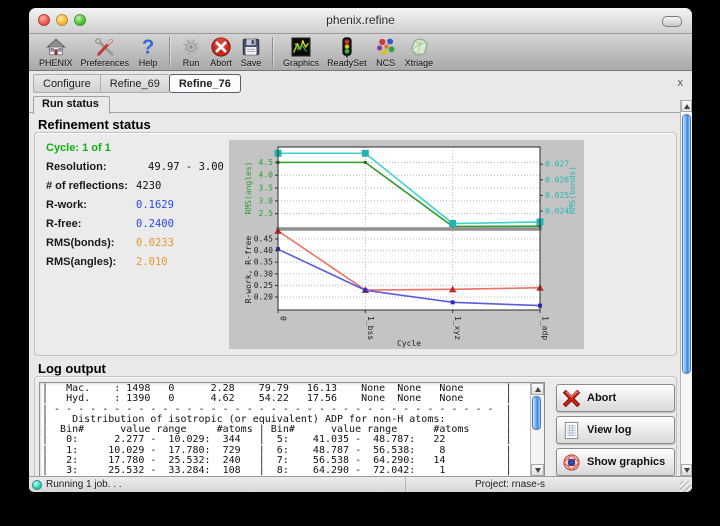 This screenshot has height=526, width=720. Describe the element at coordinates (602, 398) in the screenshot. I see `abort-button-label: Abort` at that location.